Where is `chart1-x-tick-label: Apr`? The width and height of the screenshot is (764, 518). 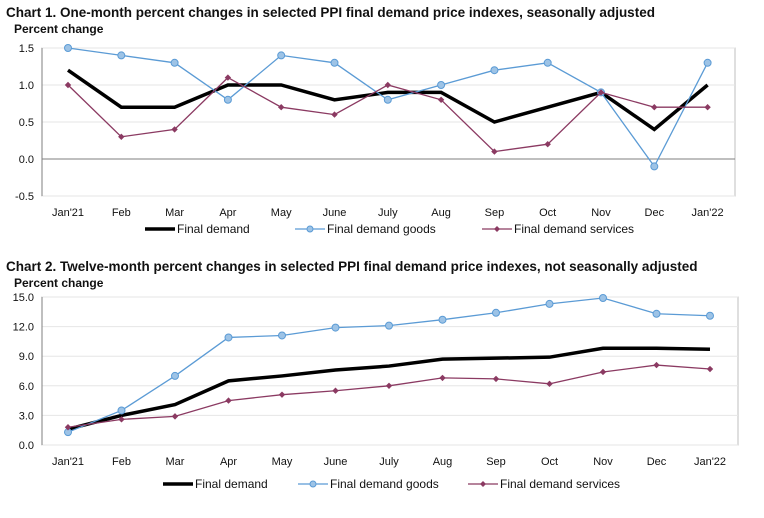
chart1-x-tick-label: Apr is located at coordinates (227, 213).